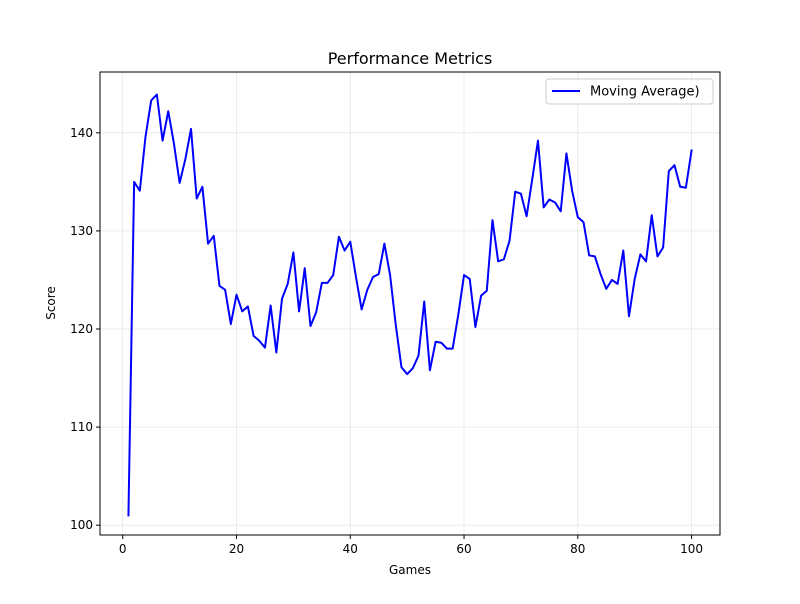 This screenshot has height=604, width=800. What do you see at coordinates (81, 525) in the screenshot?
I see `y-tick-label: 100` at bounding box center [81, 525].